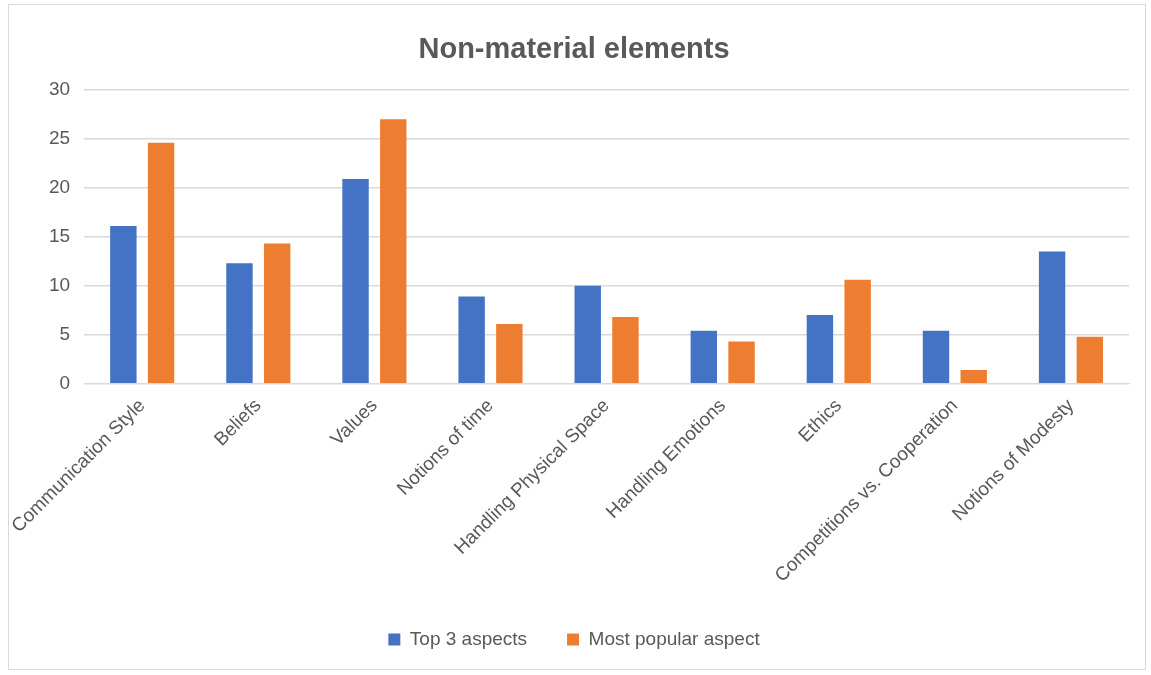 The height and width of the screenshot is (675, 1151). Describe the element at coordinates (574, 48) in the screenshot. I see `chart-title: Non-material elements` at that location.